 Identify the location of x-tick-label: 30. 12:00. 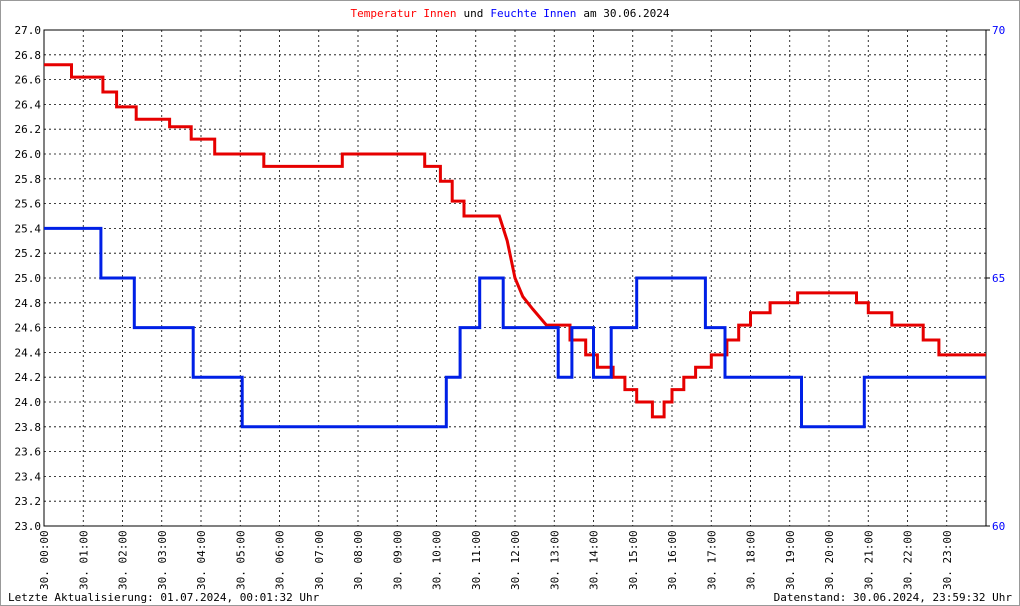
(515, 560).